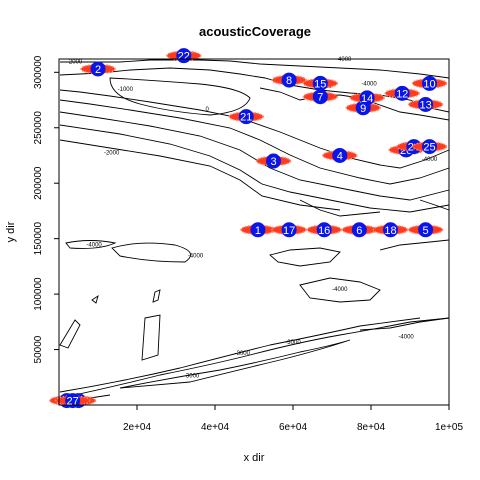 This screenshot has width=480, height=480. Describe the element at coordinates (371, 427) in the screenshot. I see `x-tick-label: 8e+04` at that location.